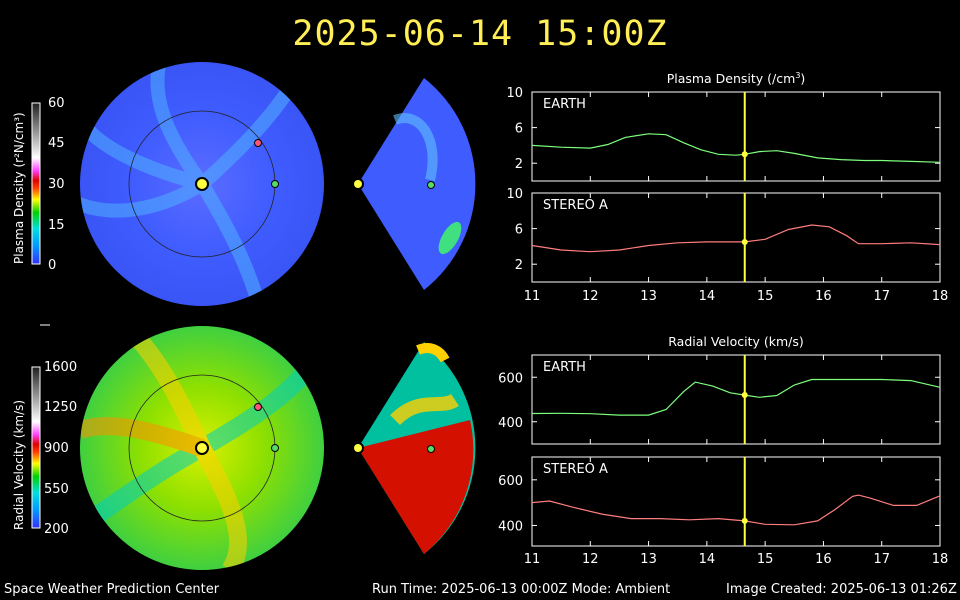 The height and width of the screenshot is (600, 960). I want to click on footer-image-created: Image Created: 2025-06-13 01:26Z, so click(841, 589).